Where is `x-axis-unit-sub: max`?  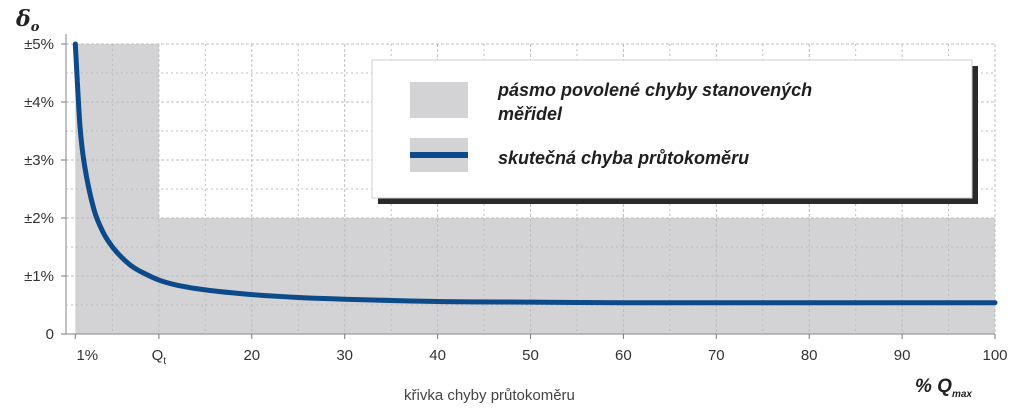 x-axis-unit-sub: max is located at coordinates (962, 394).